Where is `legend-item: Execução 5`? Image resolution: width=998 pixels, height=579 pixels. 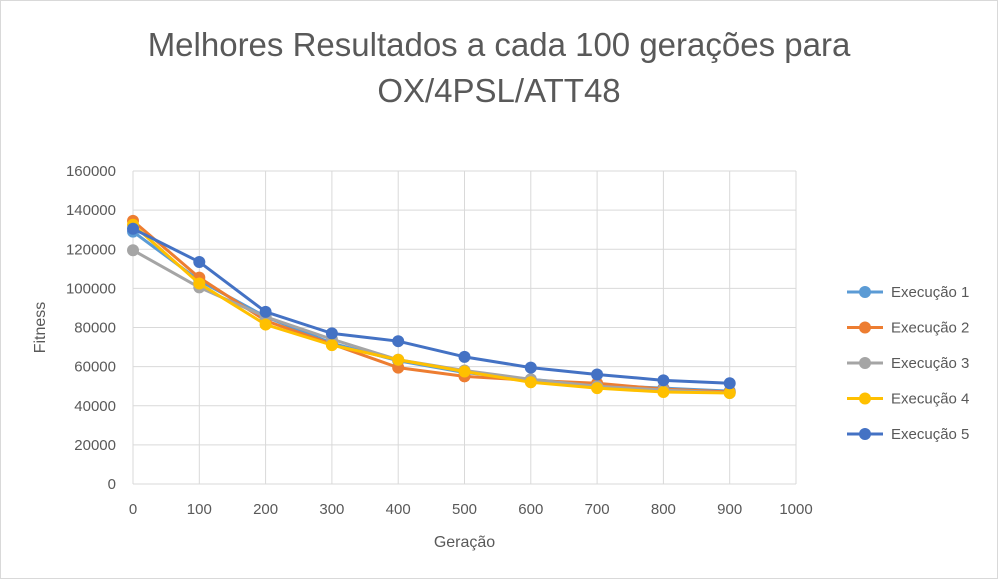 legend-item: Execução 5 is located at coordinates (908, 434).